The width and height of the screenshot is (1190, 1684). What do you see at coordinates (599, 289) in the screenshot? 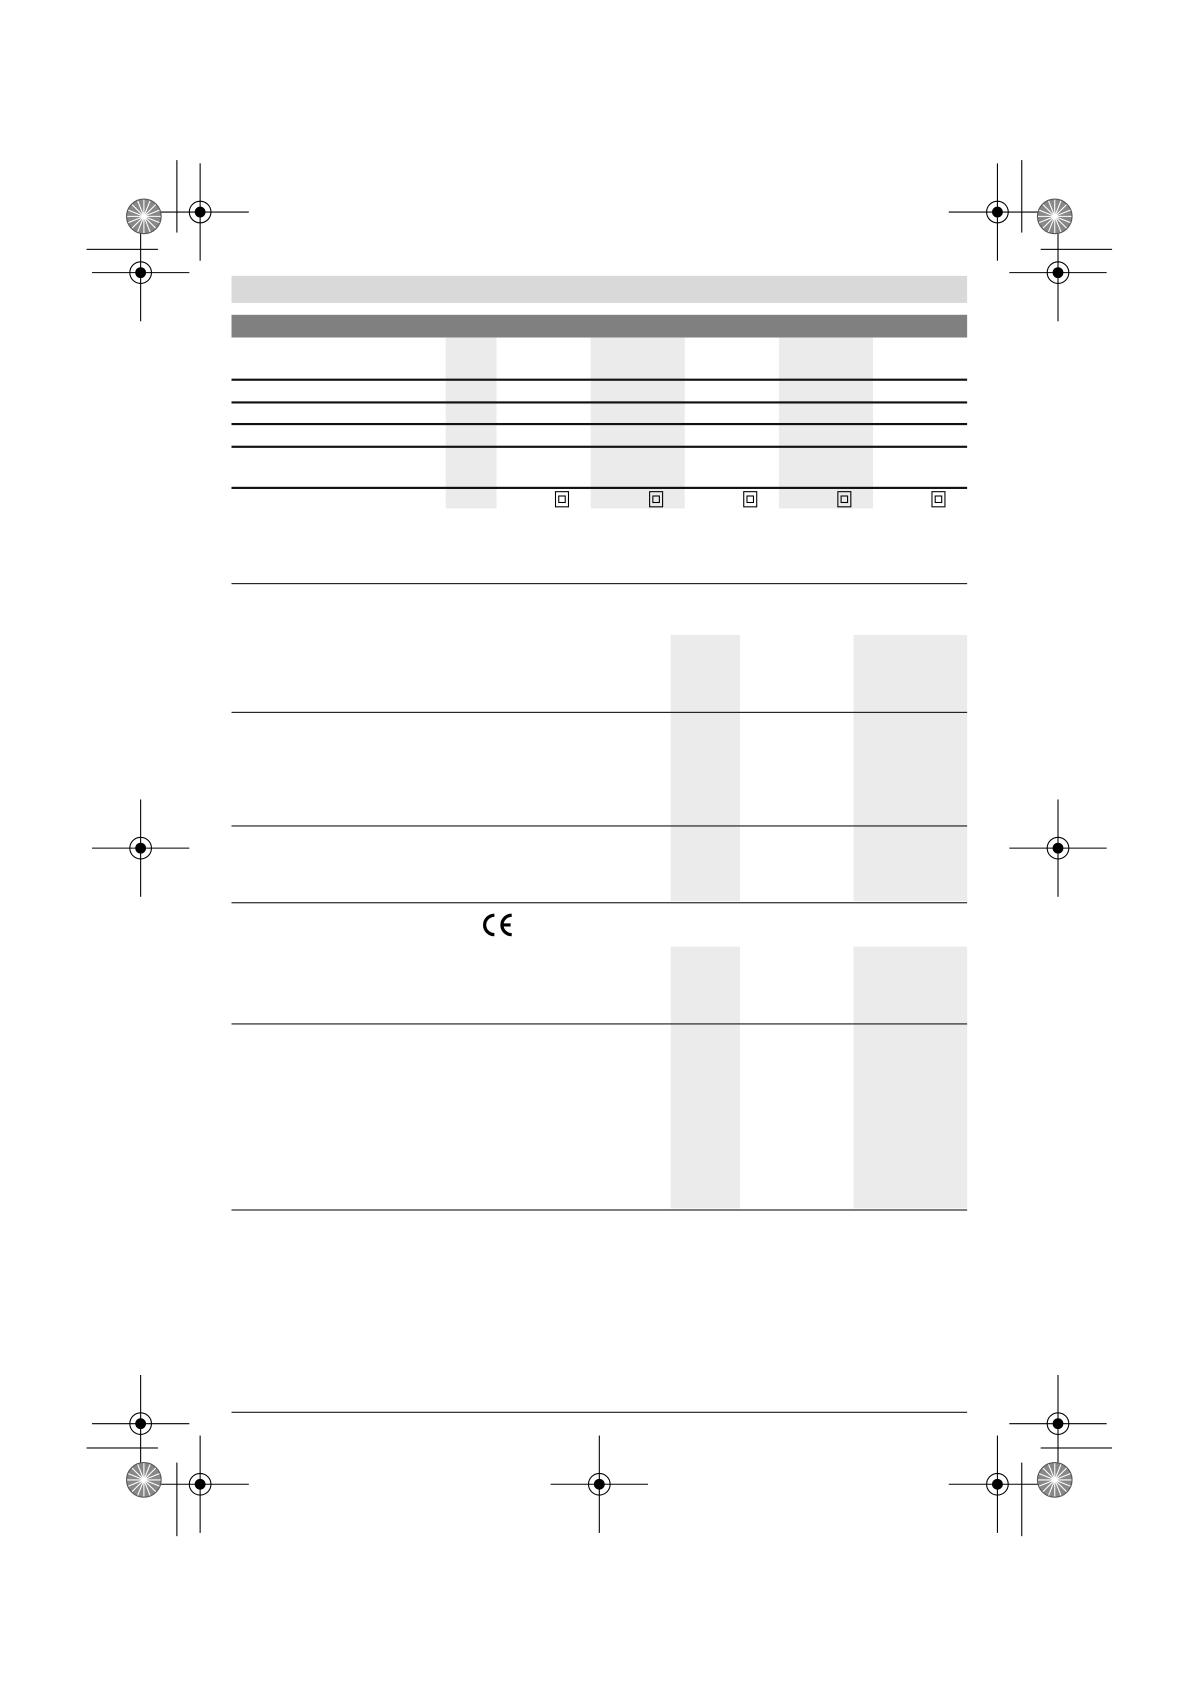
I see `header-band-light` at bounding box center [599, 289].